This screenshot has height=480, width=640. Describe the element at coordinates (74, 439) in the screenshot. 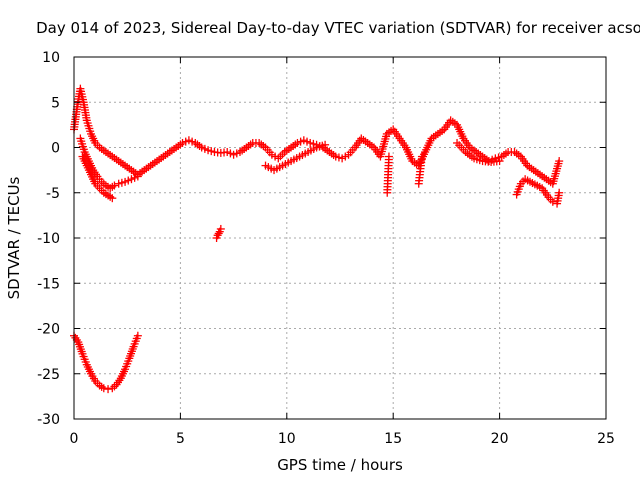

I see `x-tick-label: 0` at that location.